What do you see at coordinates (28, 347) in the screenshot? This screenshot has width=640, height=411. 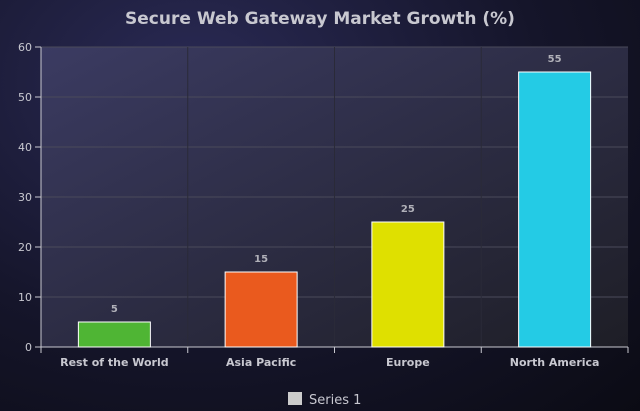 I see `y-tick-label: 0` at bounding box center [28, 347].